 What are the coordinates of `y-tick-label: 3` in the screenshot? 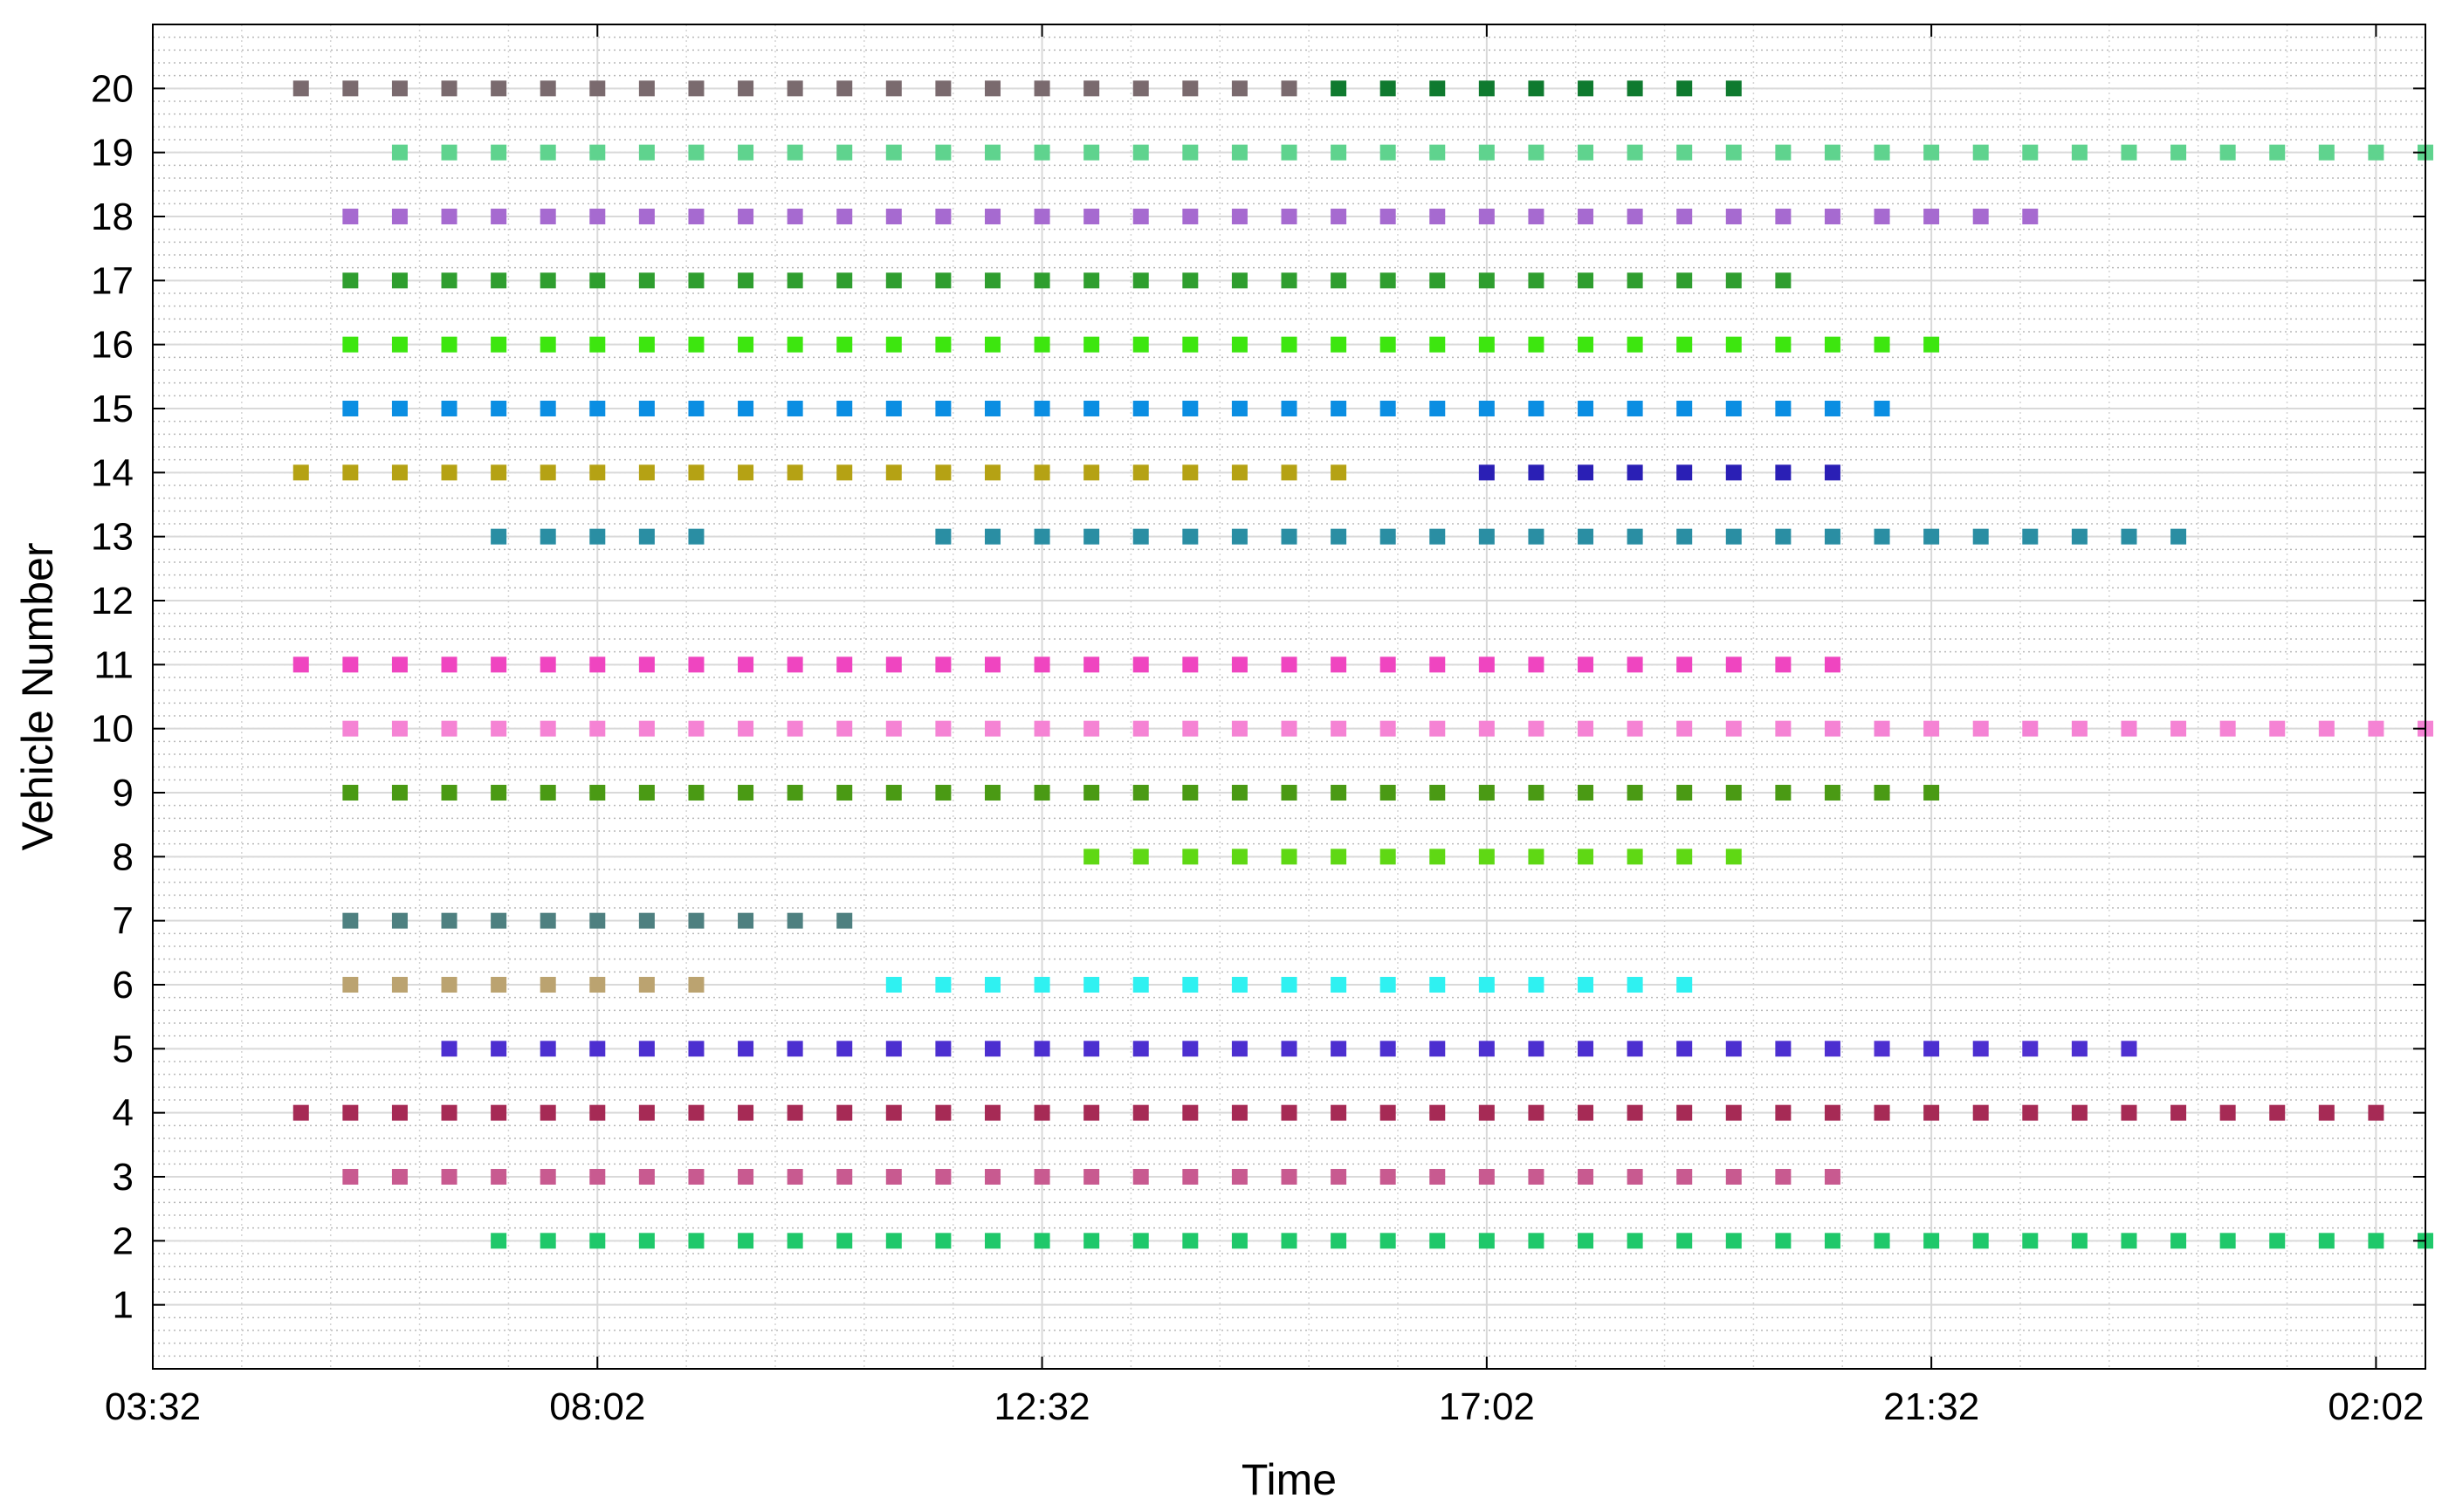 It's located at (123, 1177).